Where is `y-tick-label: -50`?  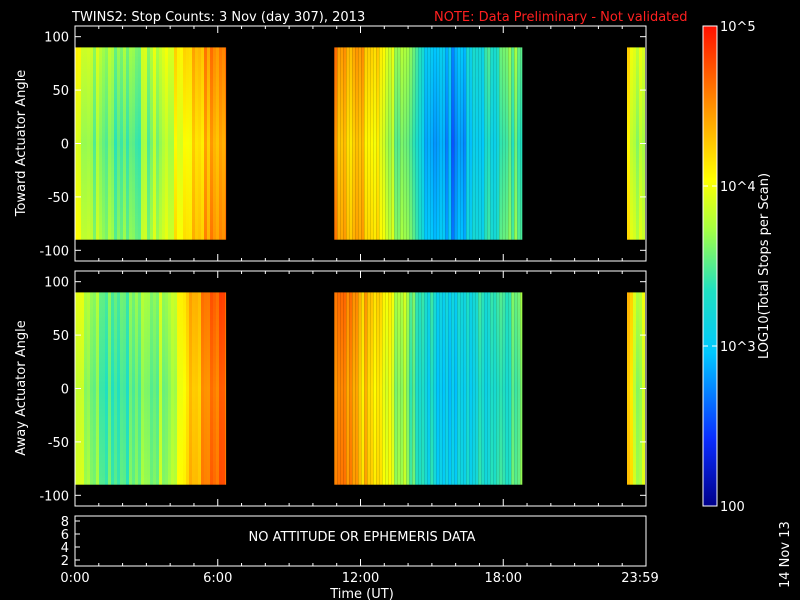 y-tick-label: -50 is located at coordinates (58, 443).